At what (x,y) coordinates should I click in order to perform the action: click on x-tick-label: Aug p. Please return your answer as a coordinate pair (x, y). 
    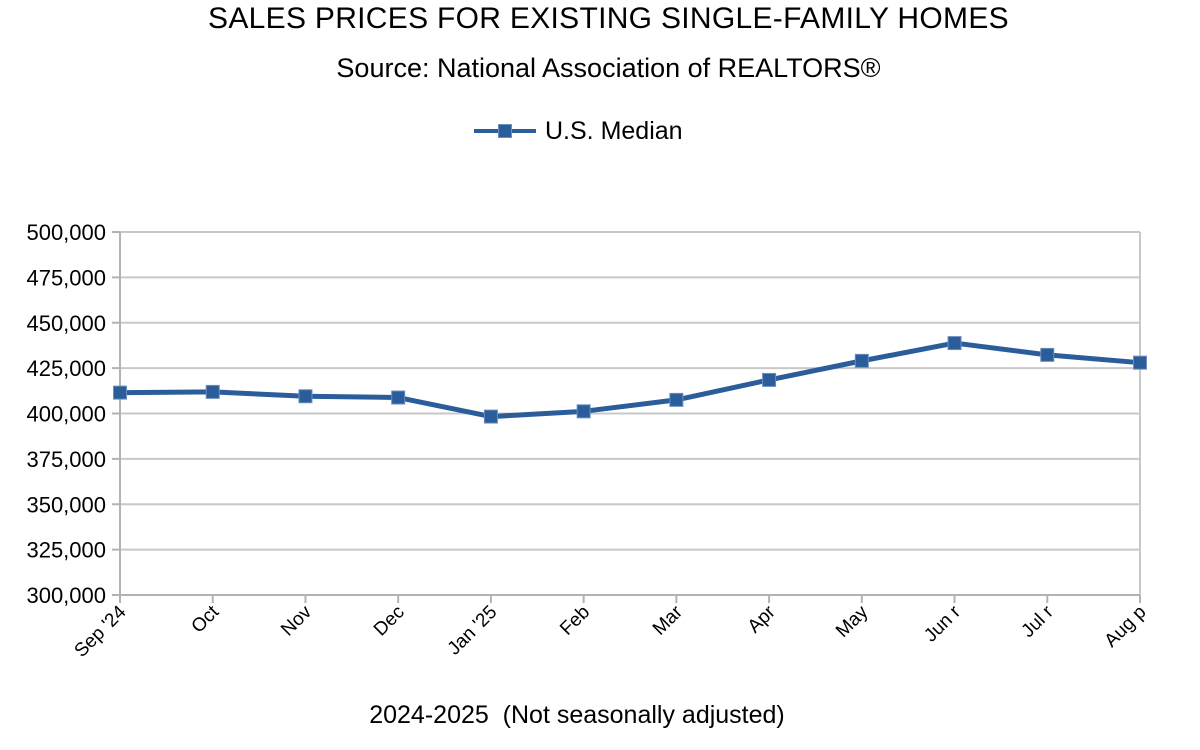
    Looking at the image, I should click on (1126, 627).